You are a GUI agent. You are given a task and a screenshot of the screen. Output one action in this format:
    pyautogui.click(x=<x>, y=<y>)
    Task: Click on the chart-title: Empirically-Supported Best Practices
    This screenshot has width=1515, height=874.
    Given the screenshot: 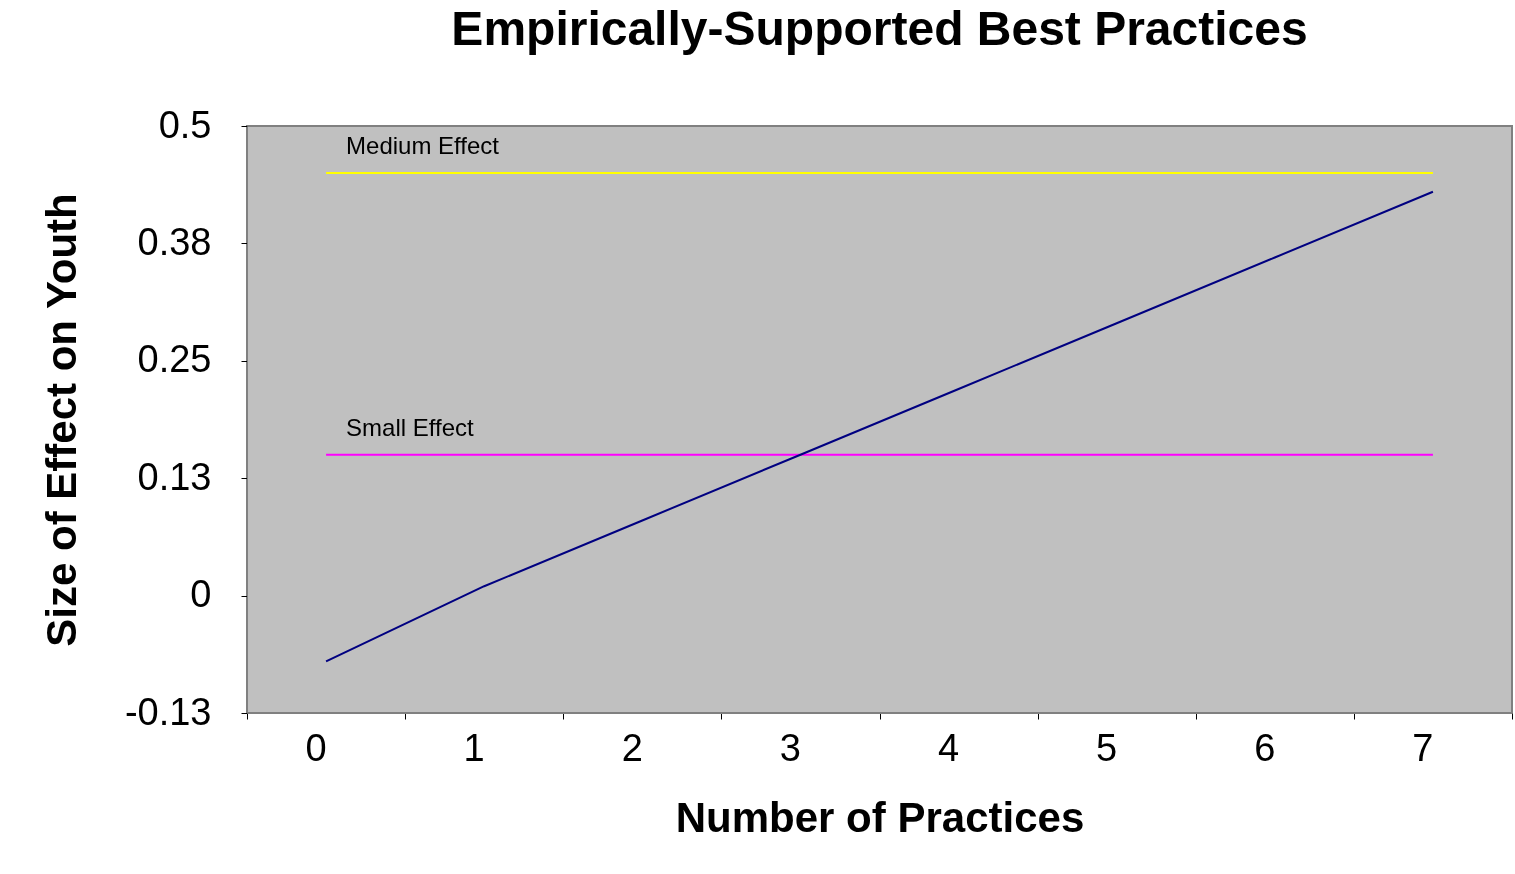 What is the action you would take?
    pyautogui.click(x=879, y=28)
    